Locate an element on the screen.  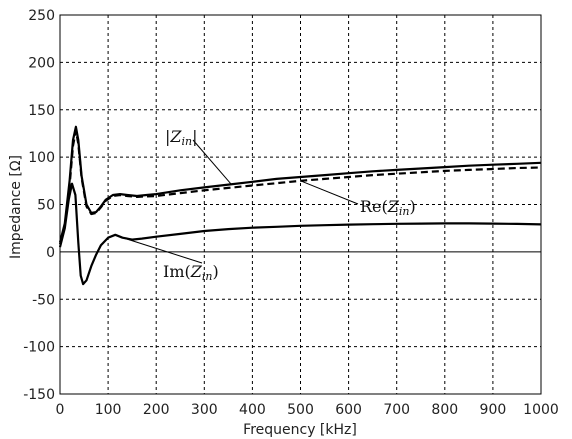
x-tick-label: 600 is located at coordinates (348, 410).